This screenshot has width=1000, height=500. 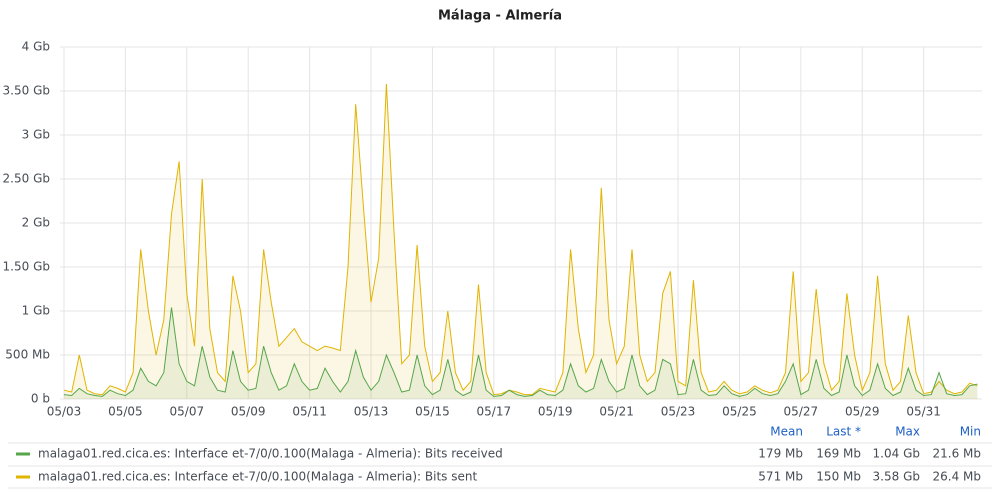 I want to click on x-tick-label: 05/23, so click(x=678, y=412).